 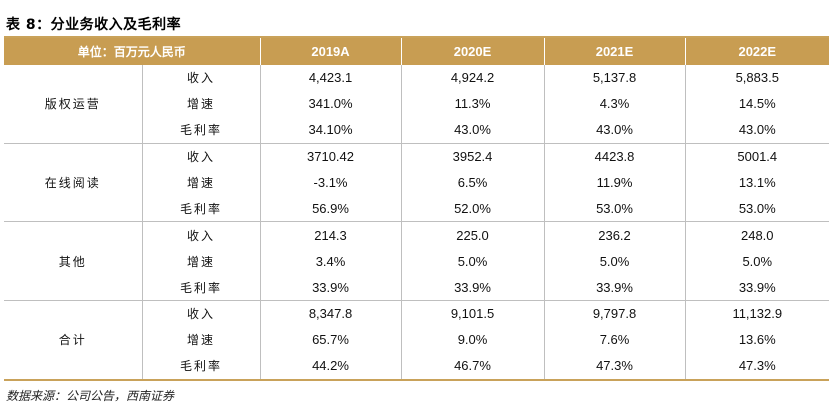 I want to click on top-rule, so click(x=416, y=37).